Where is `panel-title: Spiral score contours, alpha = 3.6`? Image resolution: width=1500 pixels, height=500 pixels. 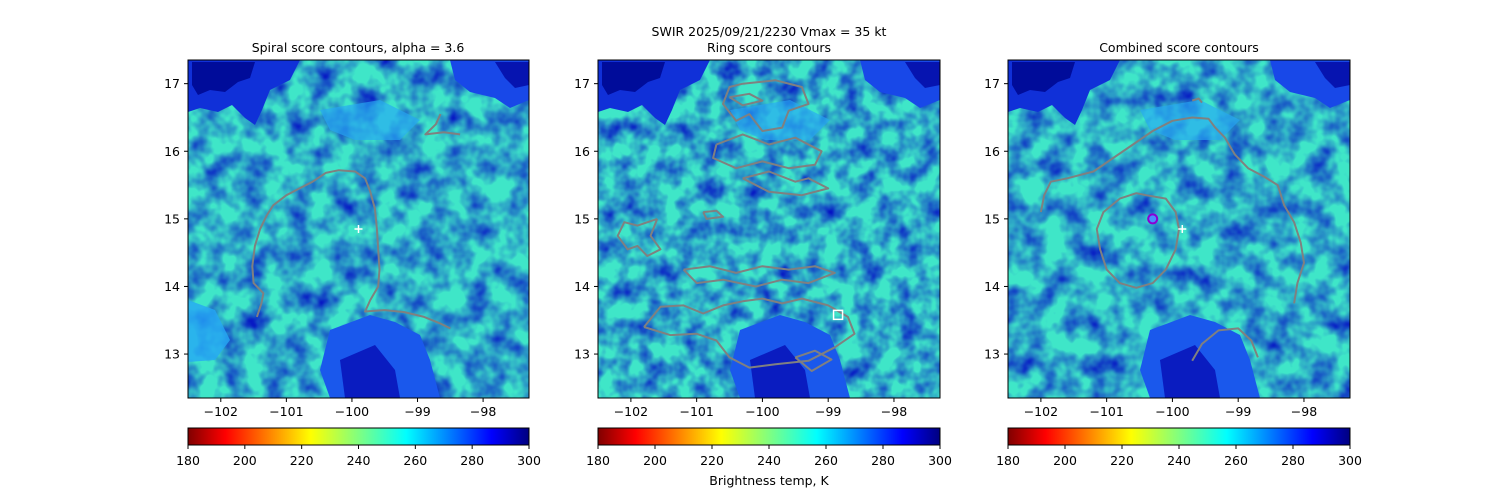
panel-title: Spiral score contours, alpha = 3.6 is located at coordinates (358, 47).